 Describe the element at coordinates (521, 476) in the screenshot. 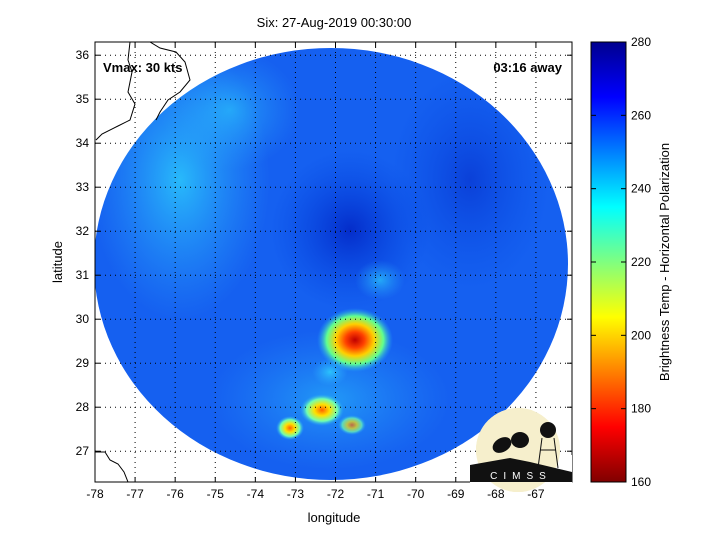

I see `logo-text: CIMSS` at that location.